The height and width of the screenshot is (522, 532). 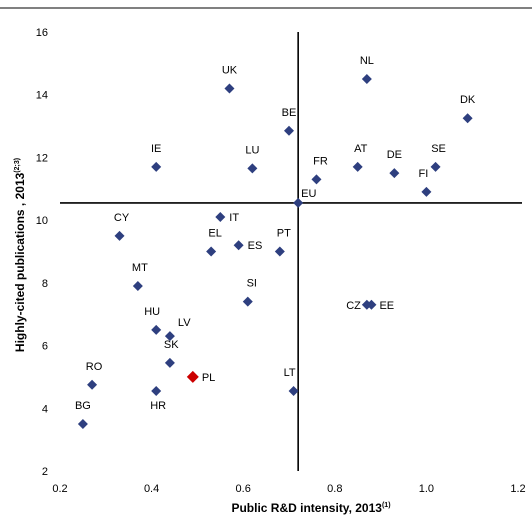 I want to click on y-tick-label: 10, so click(x=42, y=221).